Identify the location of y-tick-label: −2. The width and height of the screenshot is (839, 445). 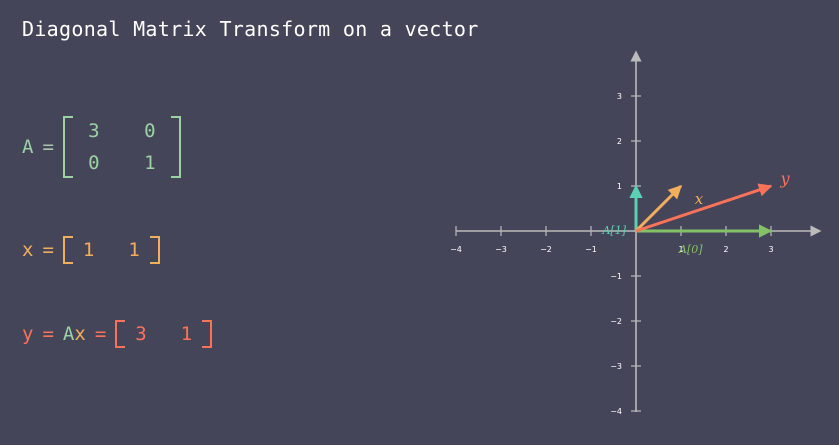
(616, 321).